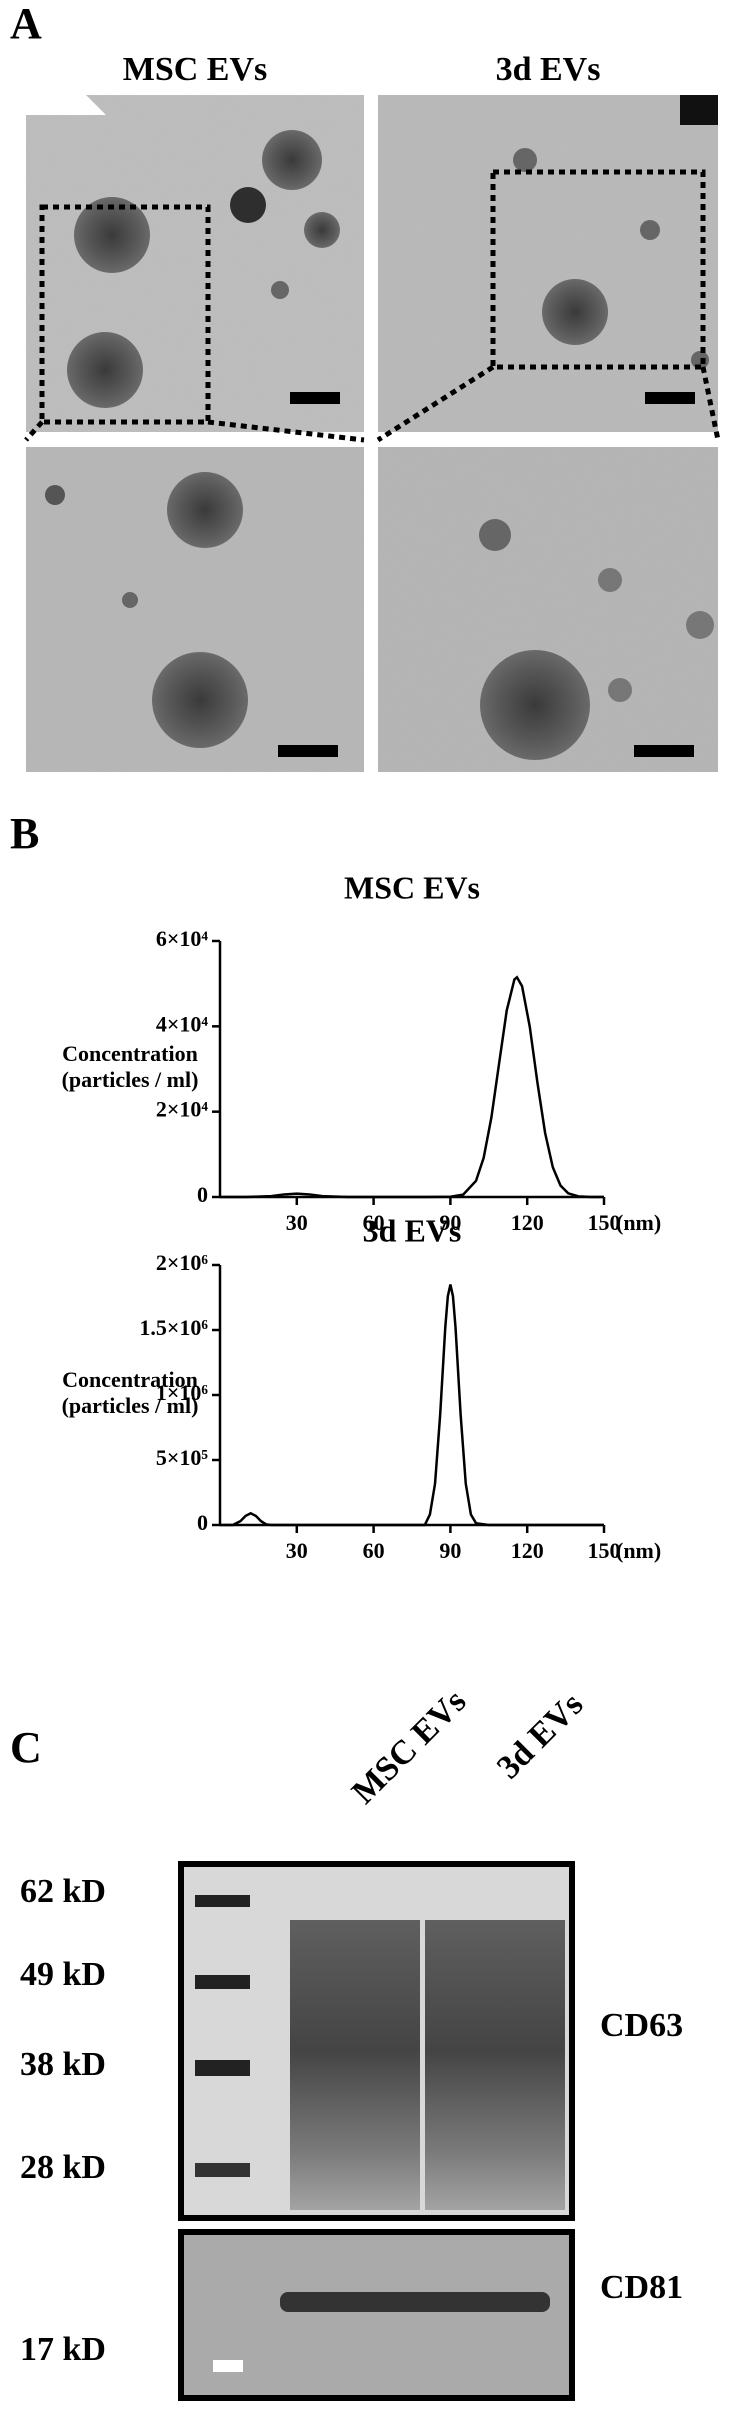 Image resolution: width=750 pixels, height=2432 pixels. Describe the element at coordinates (182, 1392) in the screenshot. I see `y-tick-label: 1×10⁶` at that location.